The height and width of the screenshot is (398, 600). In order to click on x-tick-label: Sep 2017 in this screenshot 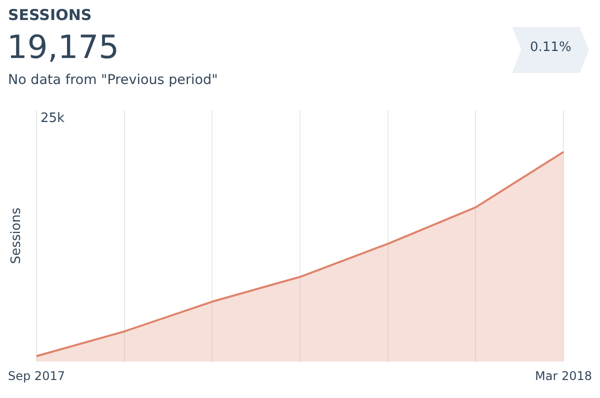, I will do `click(36, 375)`.